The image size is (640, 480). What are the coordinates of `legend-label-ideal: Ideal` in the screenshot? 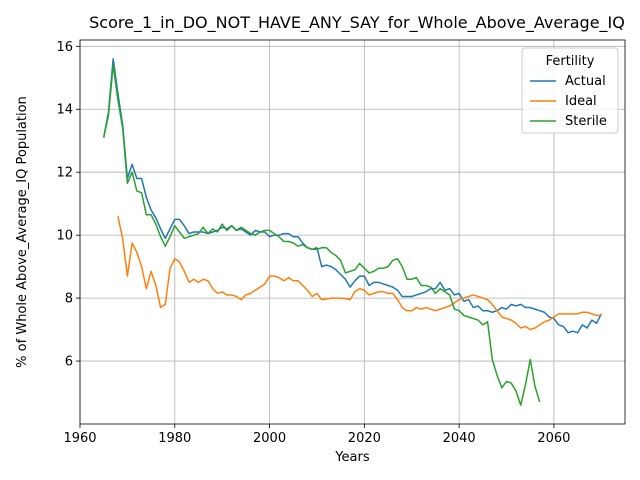 It's located at (581, 101).